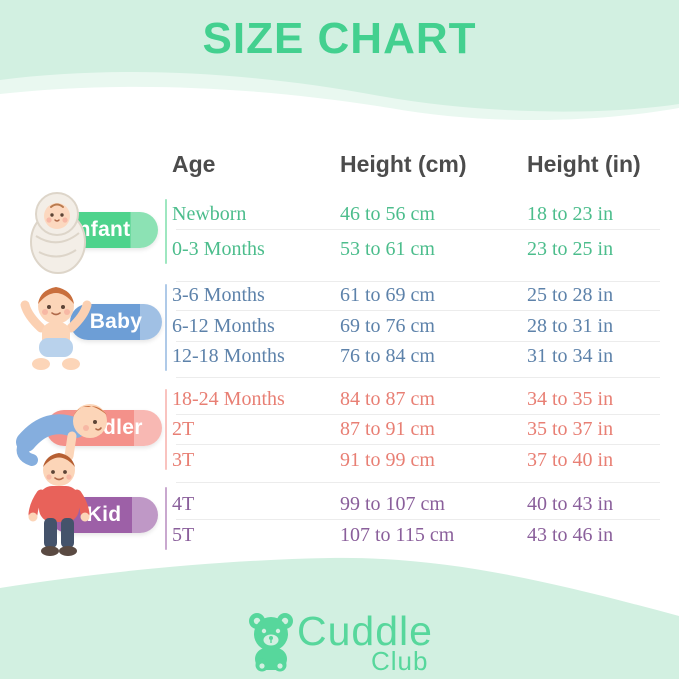 This screenshot has height=679, width=679. I want to click on sitting-baby-icon, so click(56, 328).